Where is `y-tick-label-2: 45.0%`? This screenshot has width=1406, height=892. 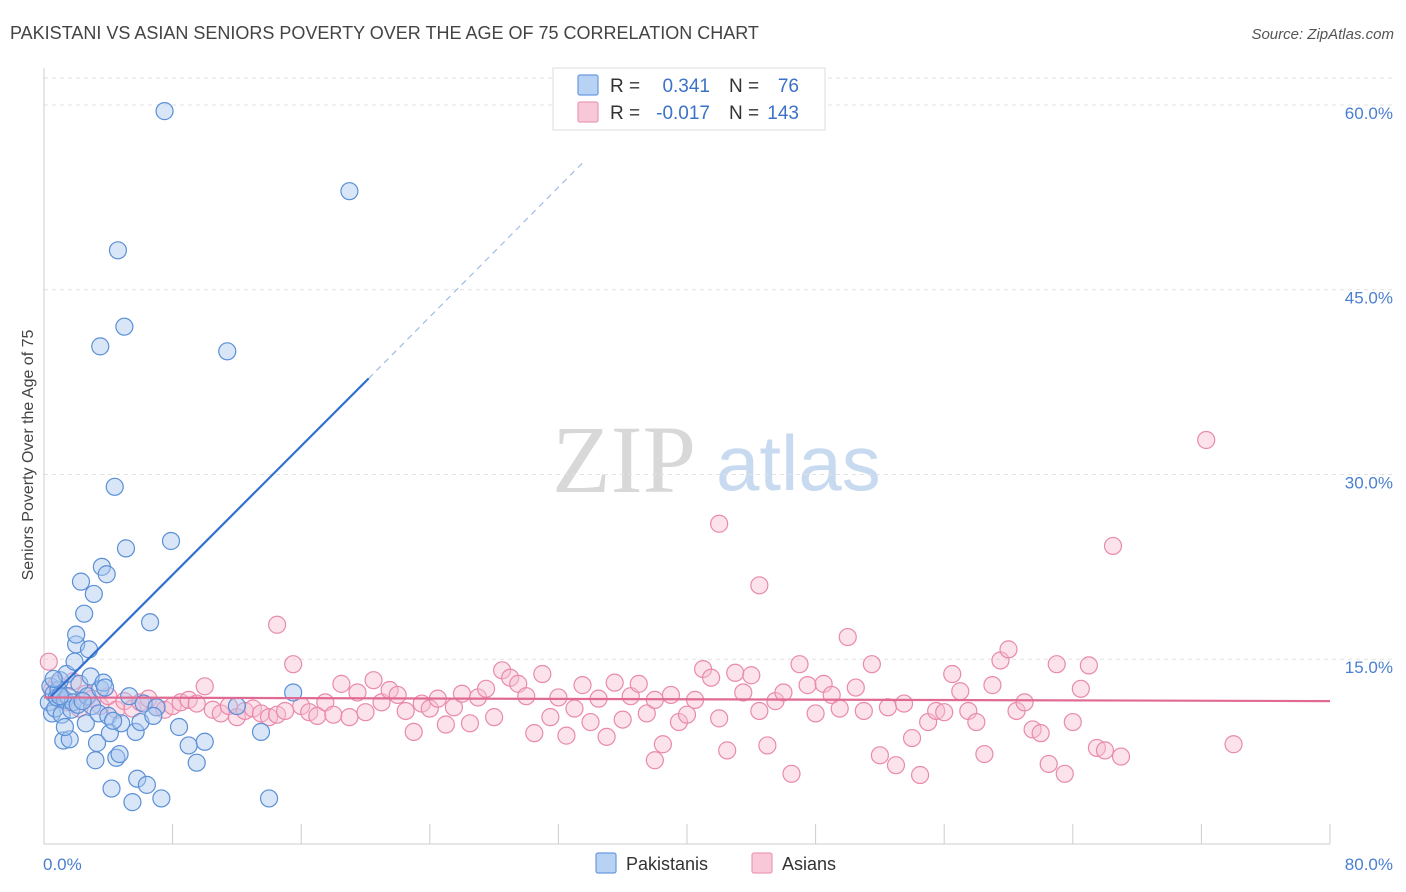
y-tick-label-2: 45.0% is located at coordinates (1369, 298).